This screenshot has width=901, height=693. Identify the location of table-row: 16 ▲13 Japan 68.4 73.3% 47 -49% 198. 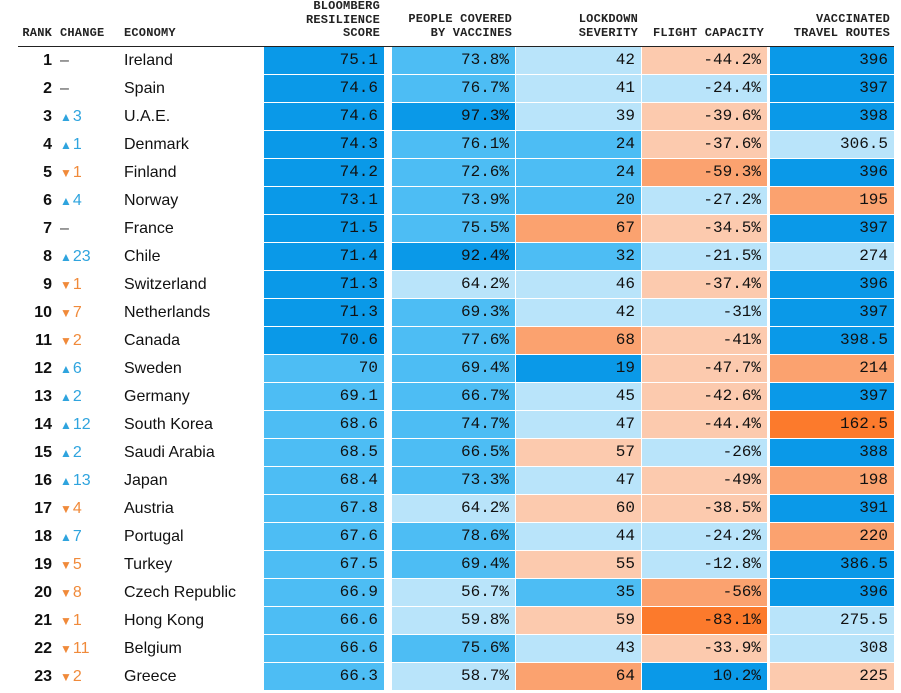
(450, 481).